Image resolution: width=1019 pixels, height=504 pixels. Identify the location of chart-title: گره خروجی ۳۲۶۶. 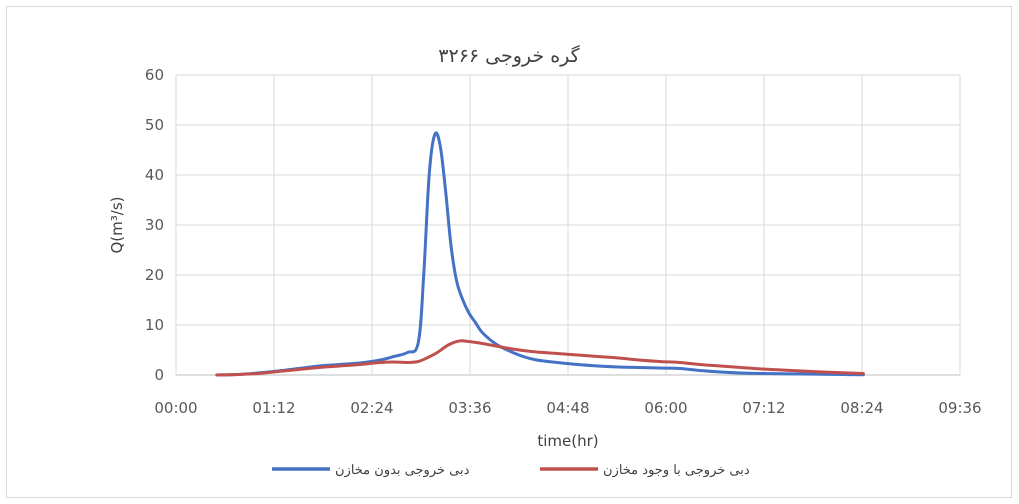
(509, 55).